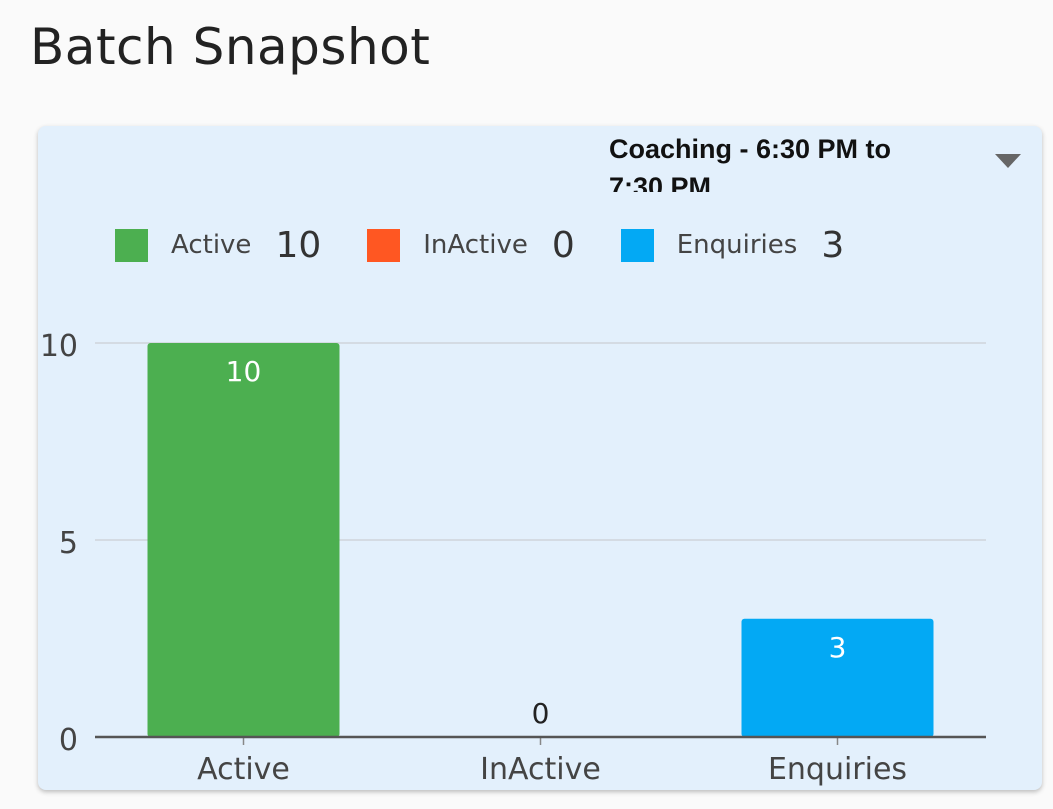 The height and width of the screenshot is (809, 1053). Describe the element at coordinates (298, 245) in the screenshot. I see `legend-value-active: 10` at that location.